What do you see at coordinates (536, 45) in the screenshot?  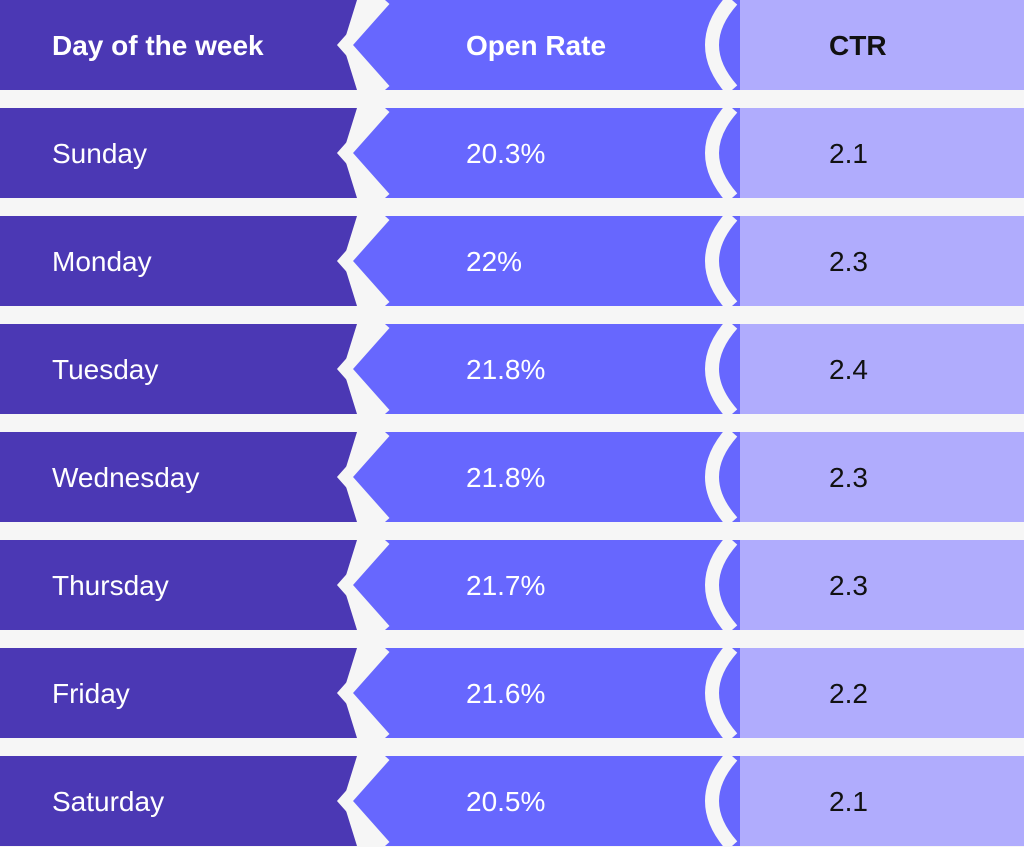 I see `column-header-open-rate: Open Rate` at bounding box center [536, 45].